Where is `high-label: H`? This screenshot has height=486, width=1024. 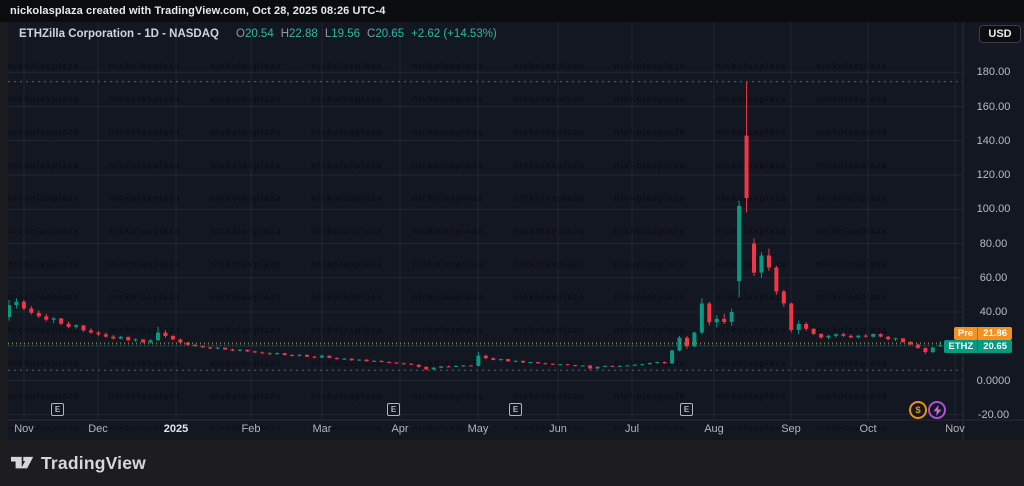 high-label: H is located at coordinates (285, 34).